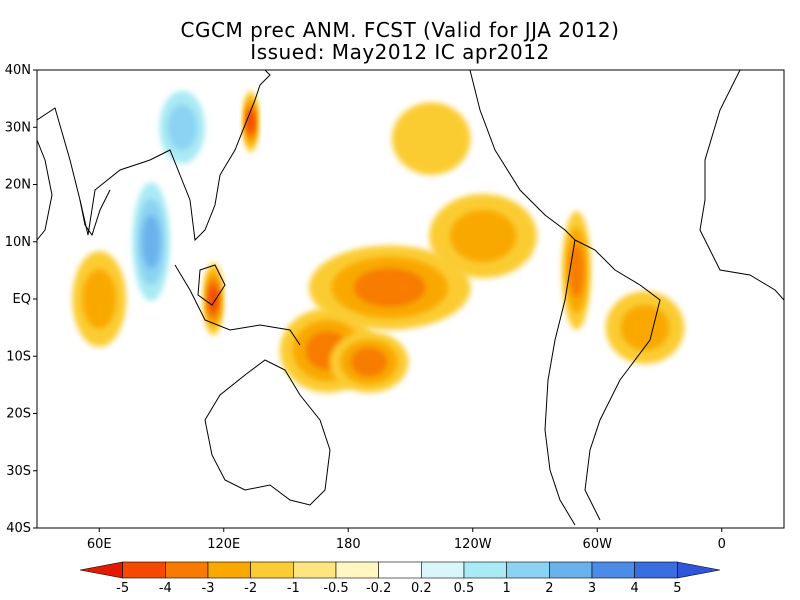 The image size is (800, 600). What do you see at coordinates (483, 236) in the screenshot?
I see `anomaly-east-pacific-wet` at bounding box center [483, 236].